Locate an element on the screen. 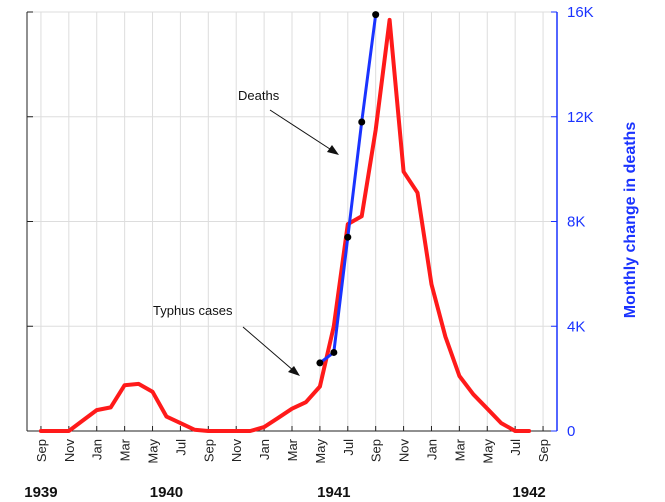 The height and width of the screenshot is (502, 665). annotation-deaths-arrowhead is located at coordinates (333, 150).